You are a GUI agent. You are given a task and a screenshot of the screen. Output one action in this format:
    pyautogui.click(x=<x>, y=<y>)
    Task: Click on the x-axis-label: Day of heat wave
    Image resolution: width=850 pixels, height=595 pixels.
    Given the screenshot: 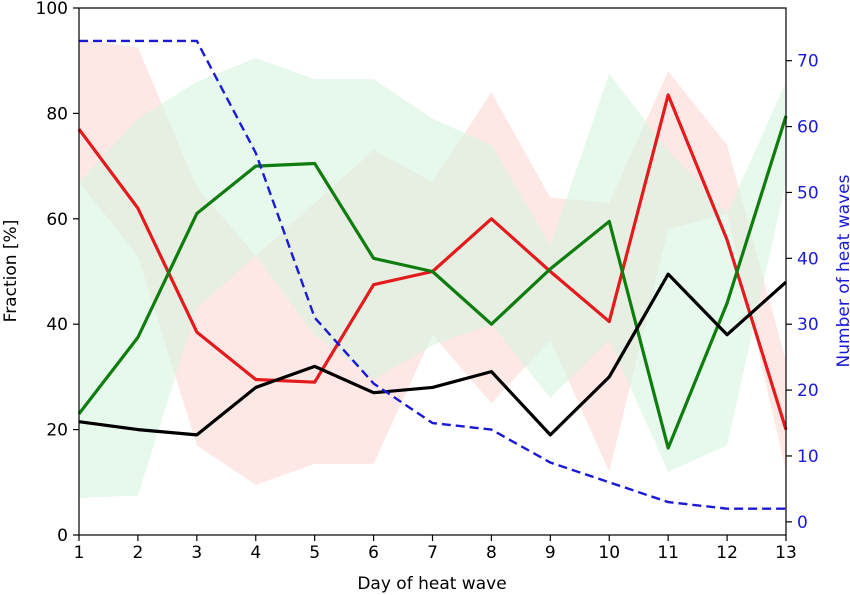 What is the action you would take?
    pyautogui.click(x=431, y=584)
    